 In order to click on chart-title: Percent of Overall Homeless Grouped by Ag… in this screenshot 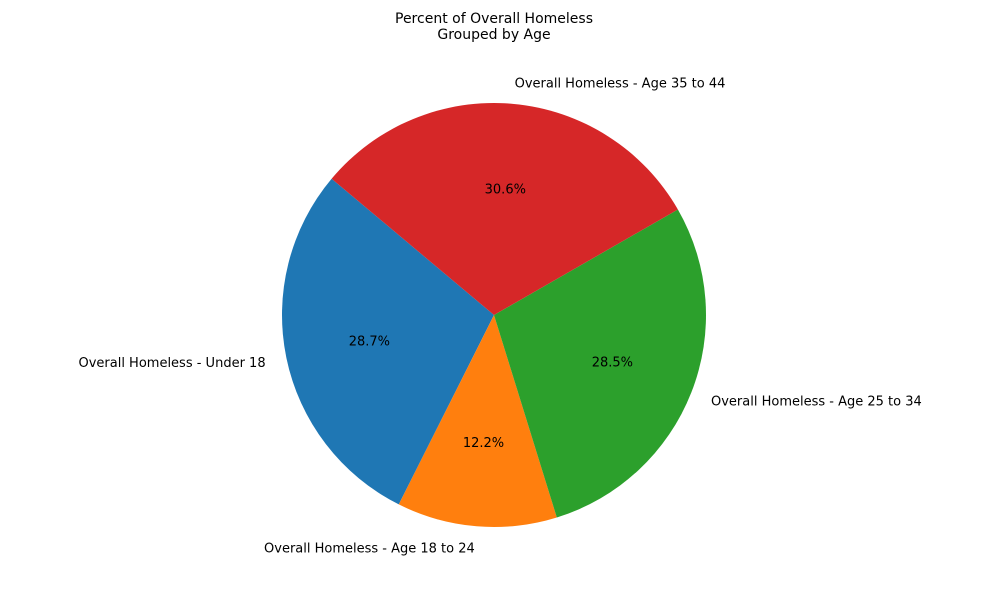, I will do `click(494, 27)`.